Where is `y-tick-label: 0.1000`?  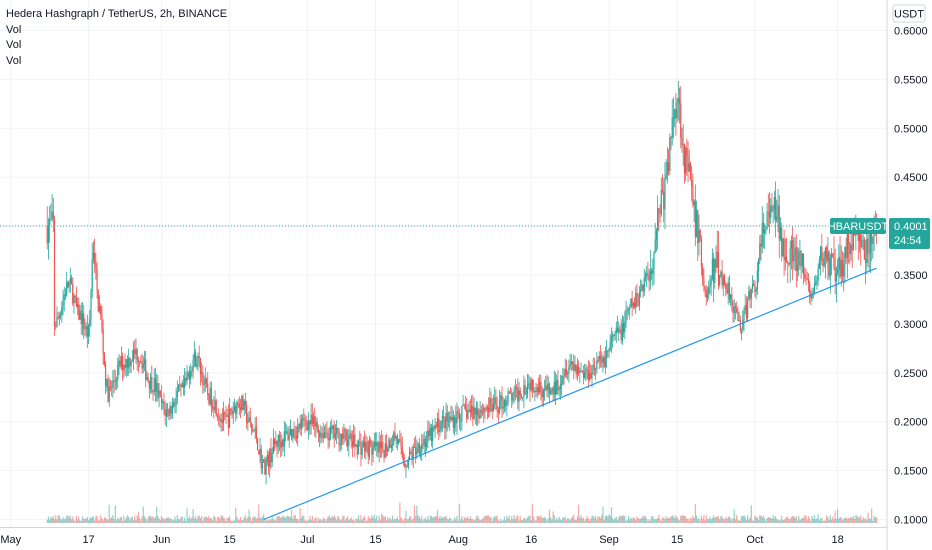 y-tick-label: 0.1000 is located at coordinates (911, 521).